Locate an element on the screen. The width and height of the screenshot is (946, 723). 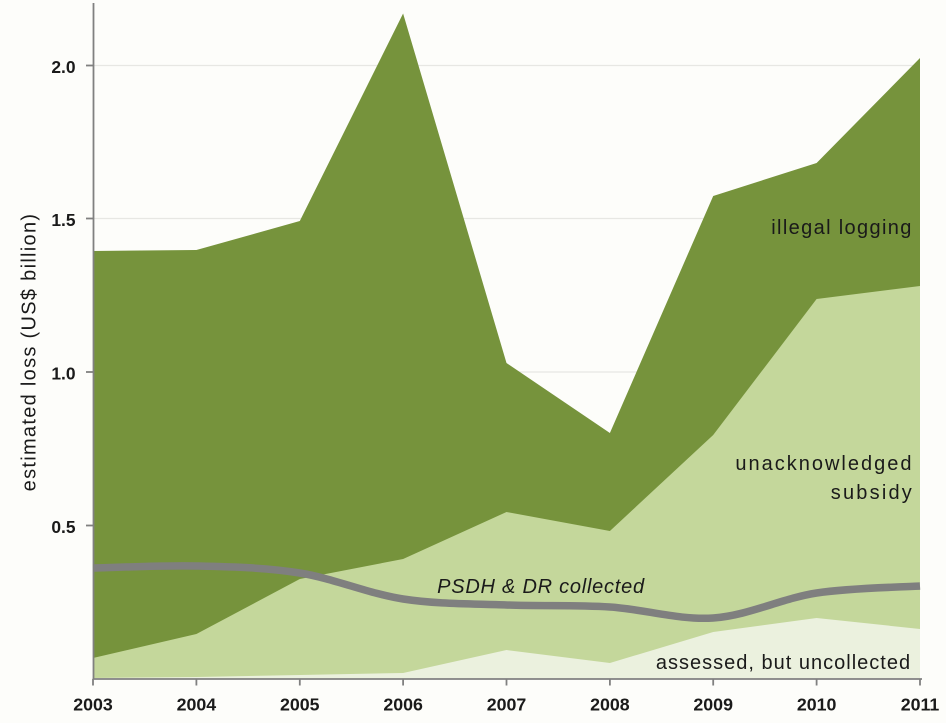
svg-text: 2011 is located at coordinates (920, 705).